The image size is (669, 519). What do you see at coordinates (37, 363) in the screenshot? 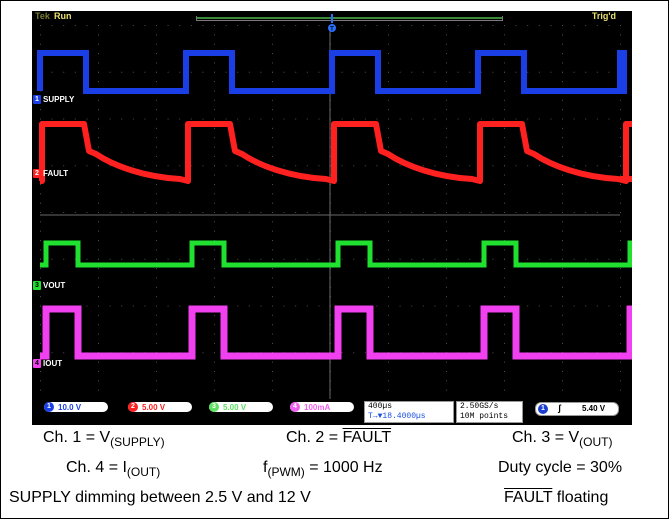
I see `ch4-marker-icon: 4` at bounding box center [37, 363].